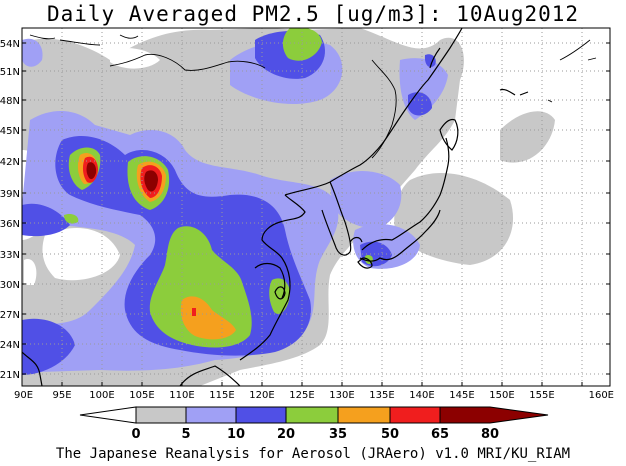 This screenshot has width=626, height=466. Describe the element at coordinates (313, 14) in the screenshot. I see `map-title: Daily Averaged PM2.5 [ug/m3]: 10Aug2012` at that location.